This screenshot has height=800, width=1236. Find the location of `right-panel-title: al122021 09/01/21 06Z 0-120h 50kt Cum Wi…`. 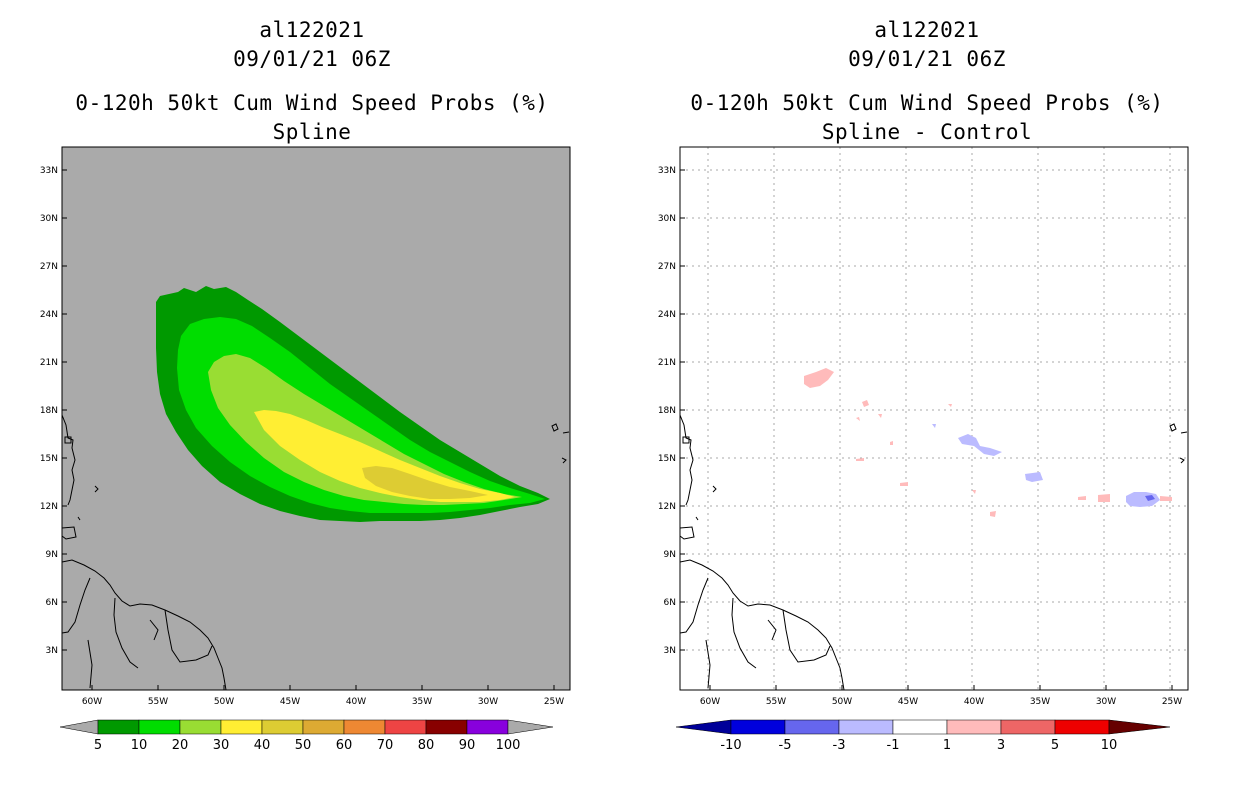

right-panel-title: al122021 09/01/21 06Z 0-120h 50kt Cum Wi… is located at coordinates (927, 81).